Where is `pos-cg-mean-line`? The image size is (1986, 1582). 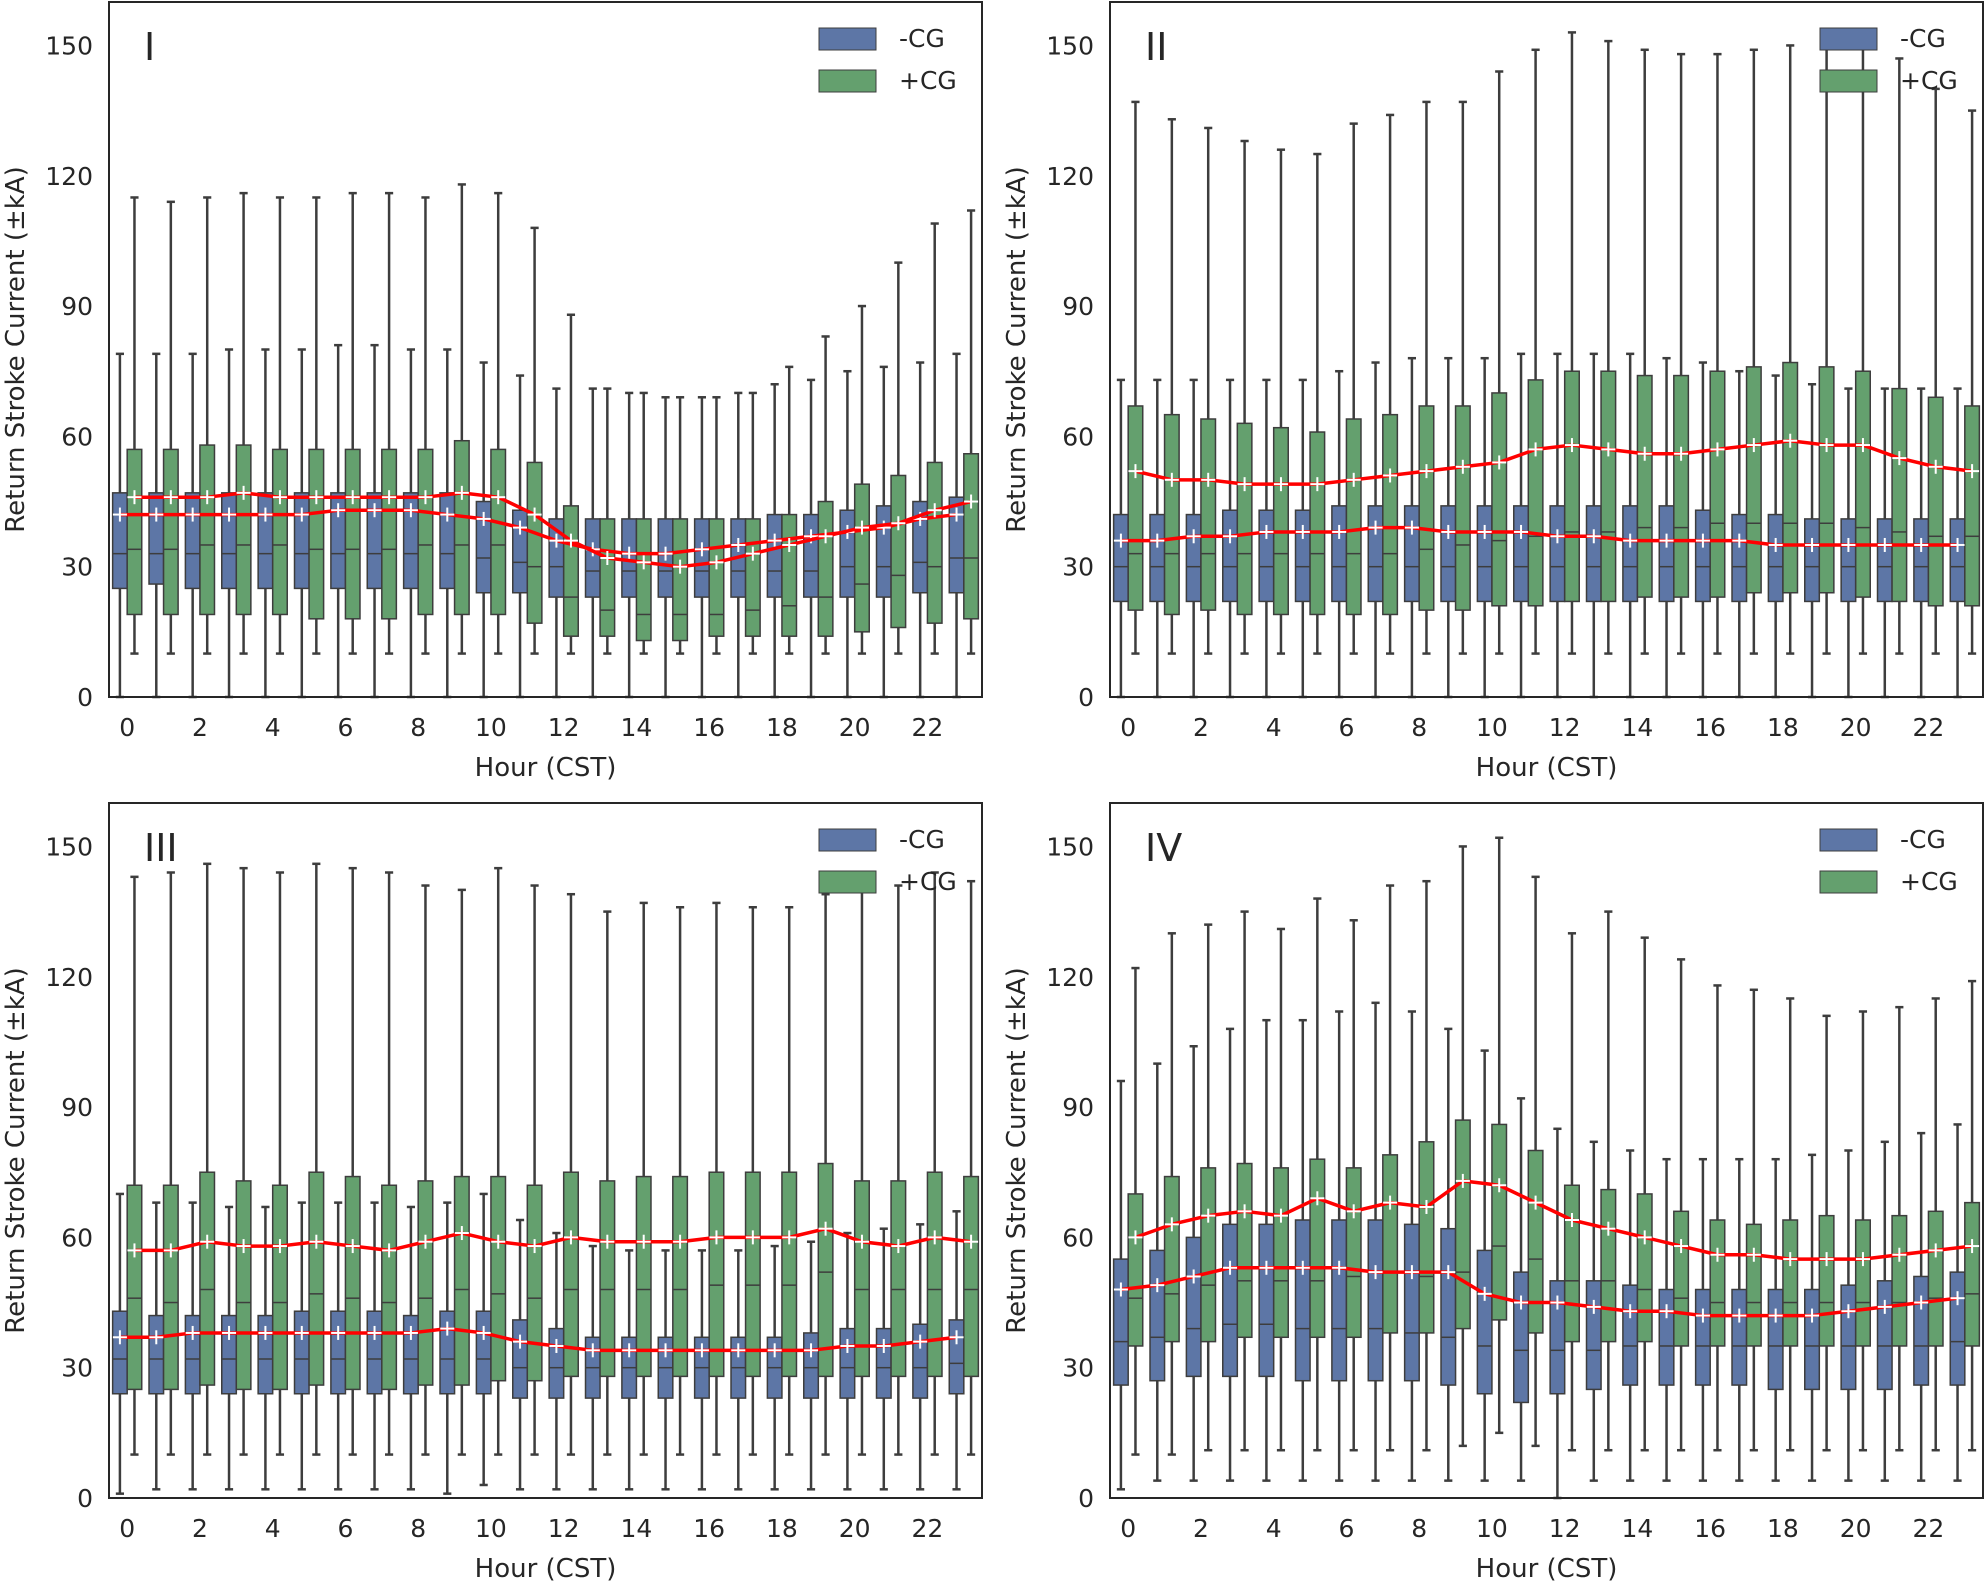
pos-cg-mean-line is located at coordinates (1554, 462).